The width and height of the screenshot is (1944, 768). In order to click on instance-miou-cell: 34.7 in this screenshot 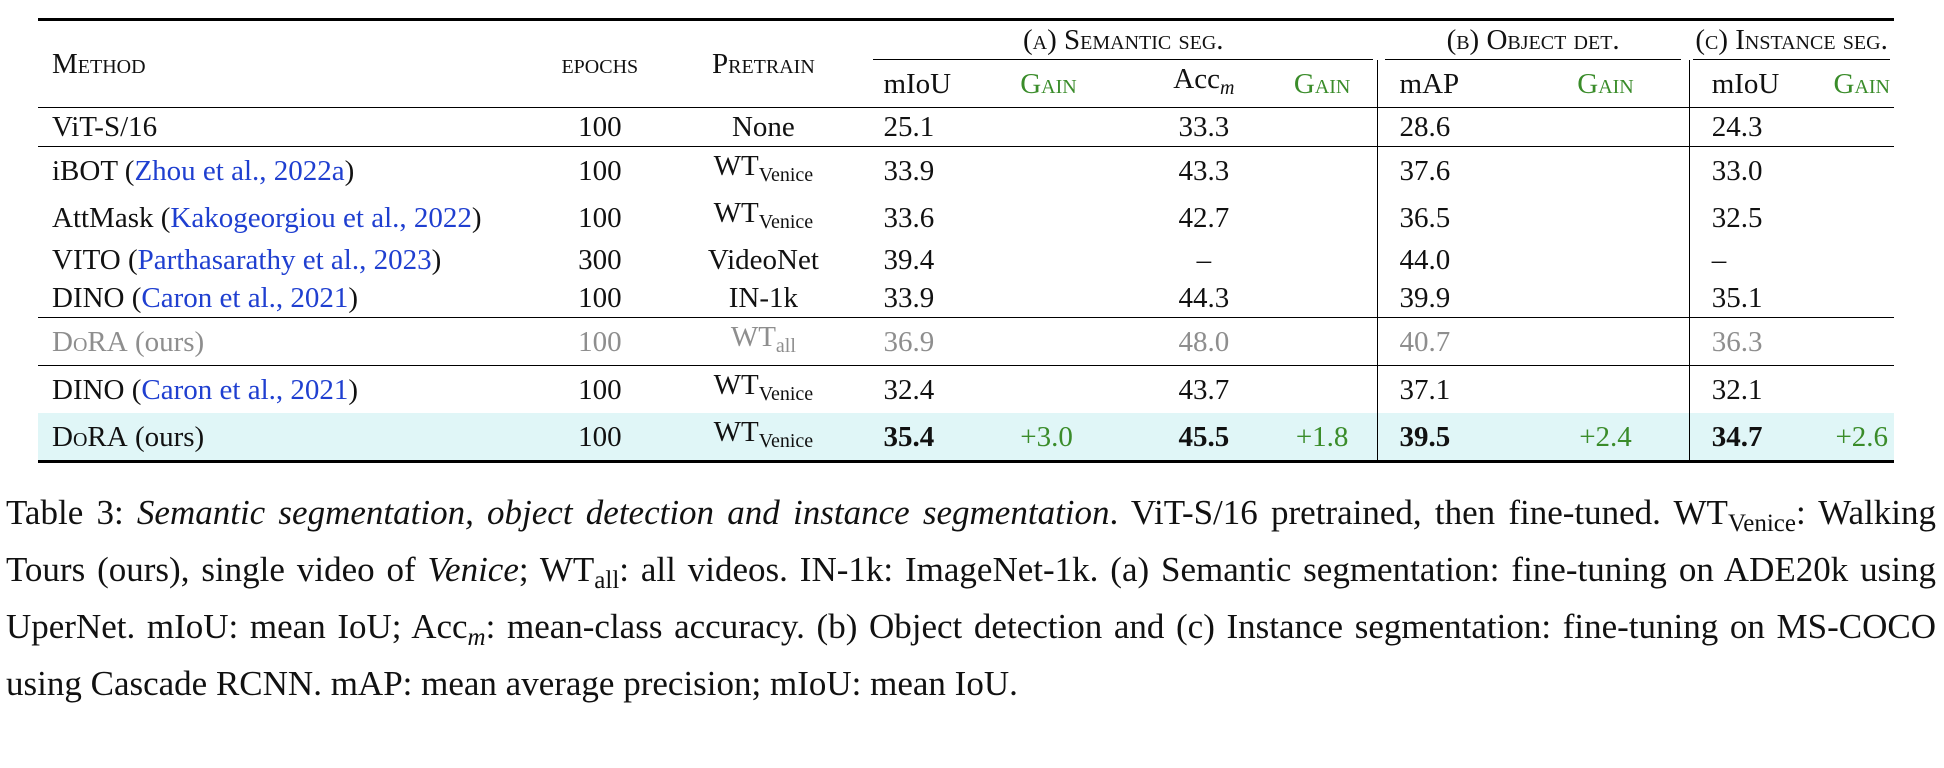, I will do `click(1759, 438)`.